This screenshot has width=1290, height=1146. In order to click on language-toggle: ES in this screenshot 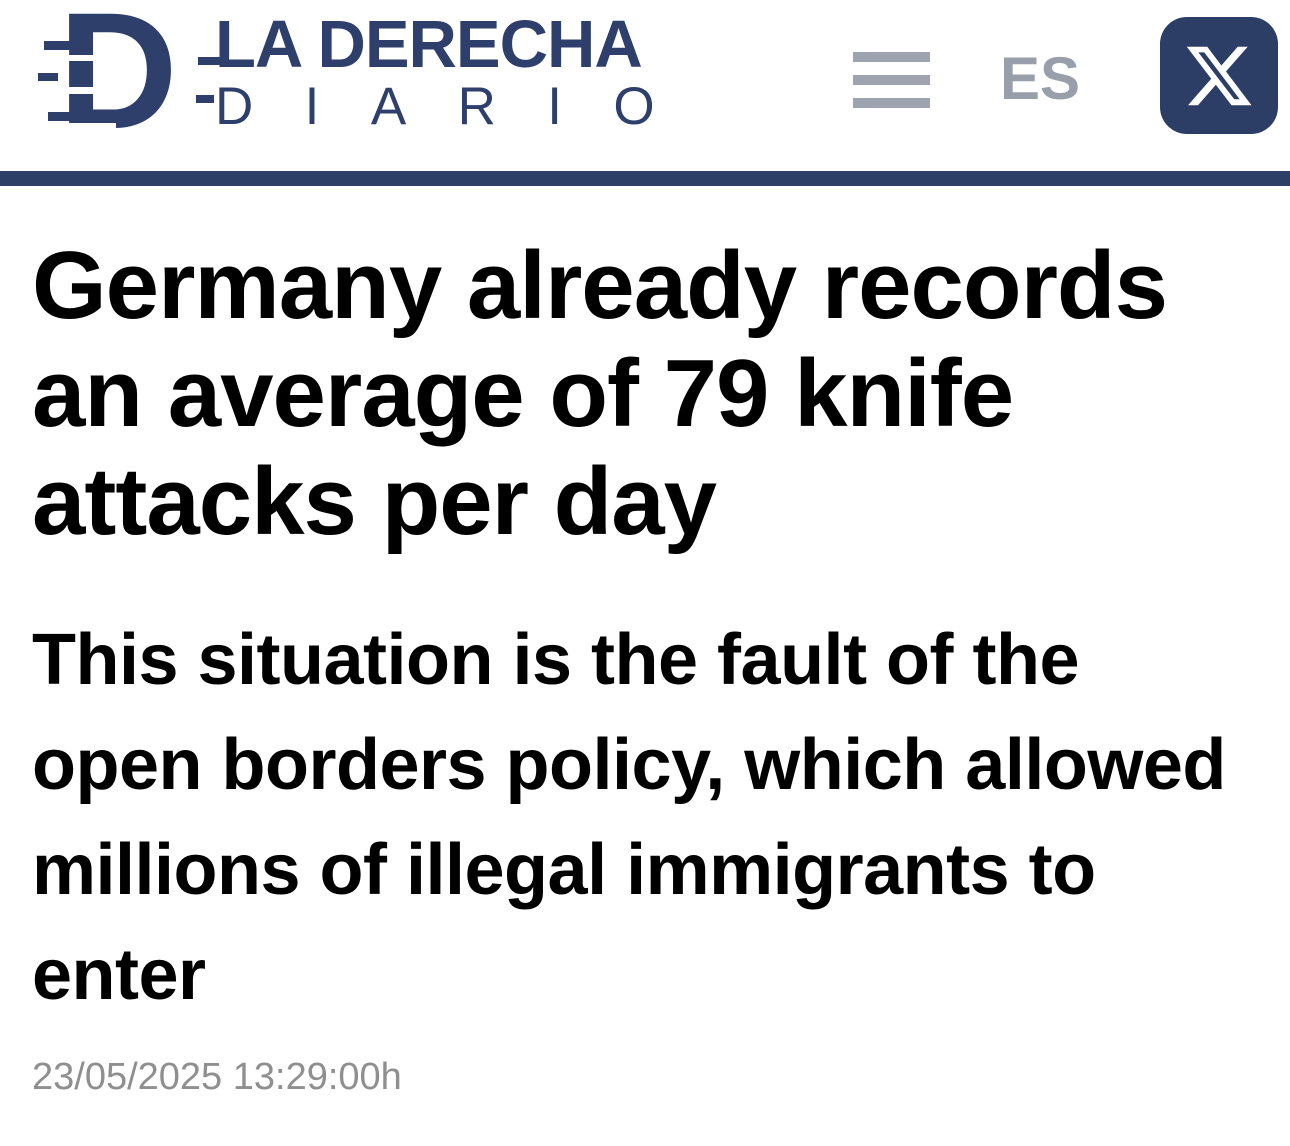, I will do `click(1040, 78)`.